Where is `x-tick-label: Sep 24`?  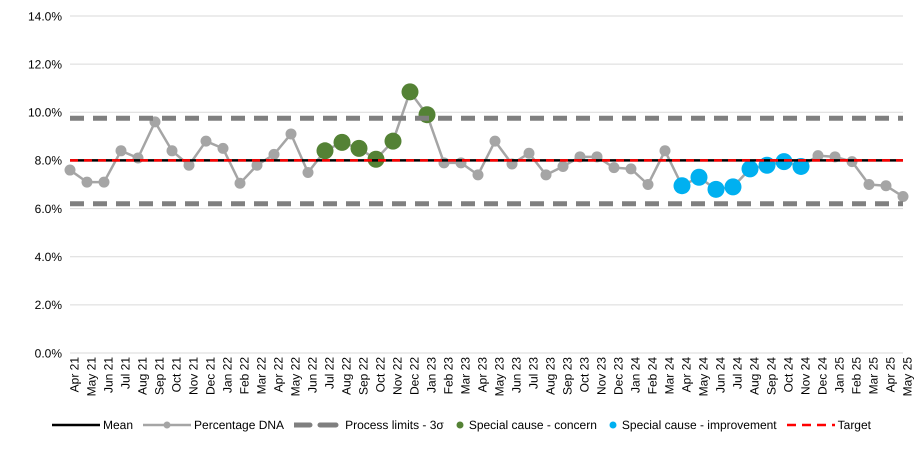
x-tick-label: Sep 24 is located at coordinates (771, 376).